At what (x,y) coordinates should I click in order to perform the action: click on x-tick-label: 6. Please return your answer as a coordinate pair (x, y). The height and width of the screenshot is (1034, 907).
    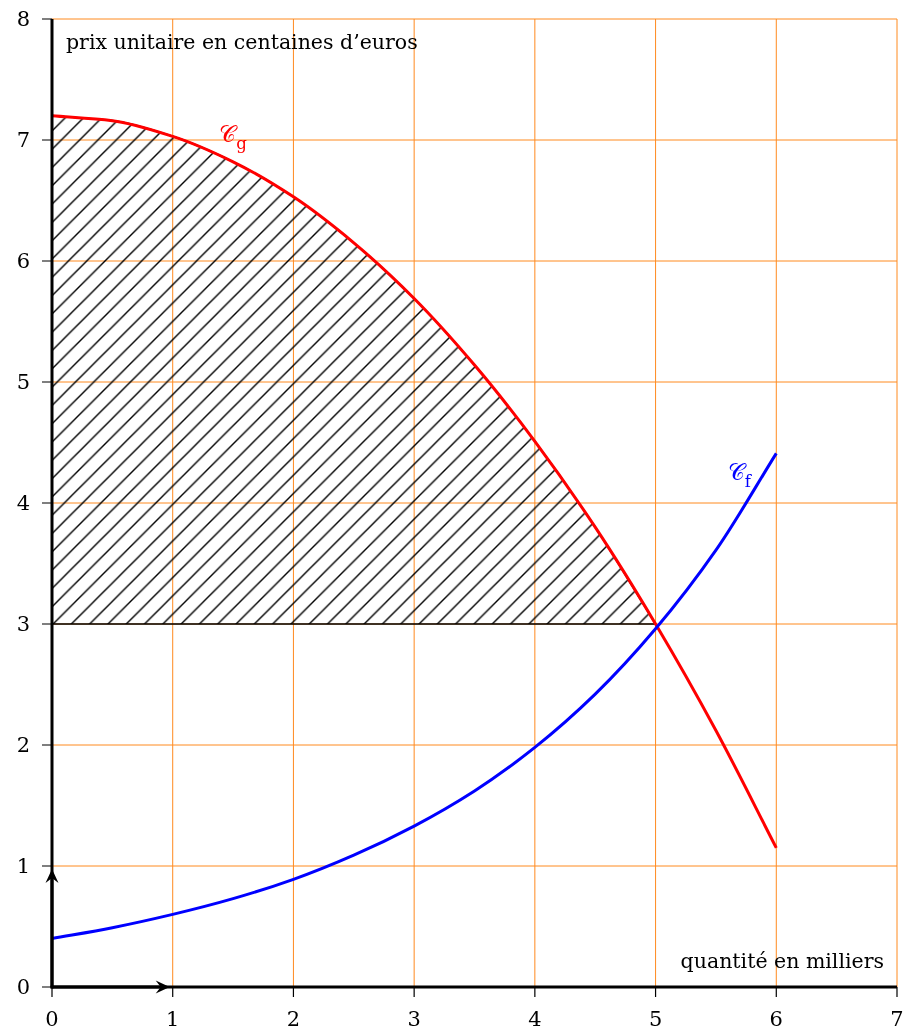
    Looking at the image, I should click on (776, 1019).